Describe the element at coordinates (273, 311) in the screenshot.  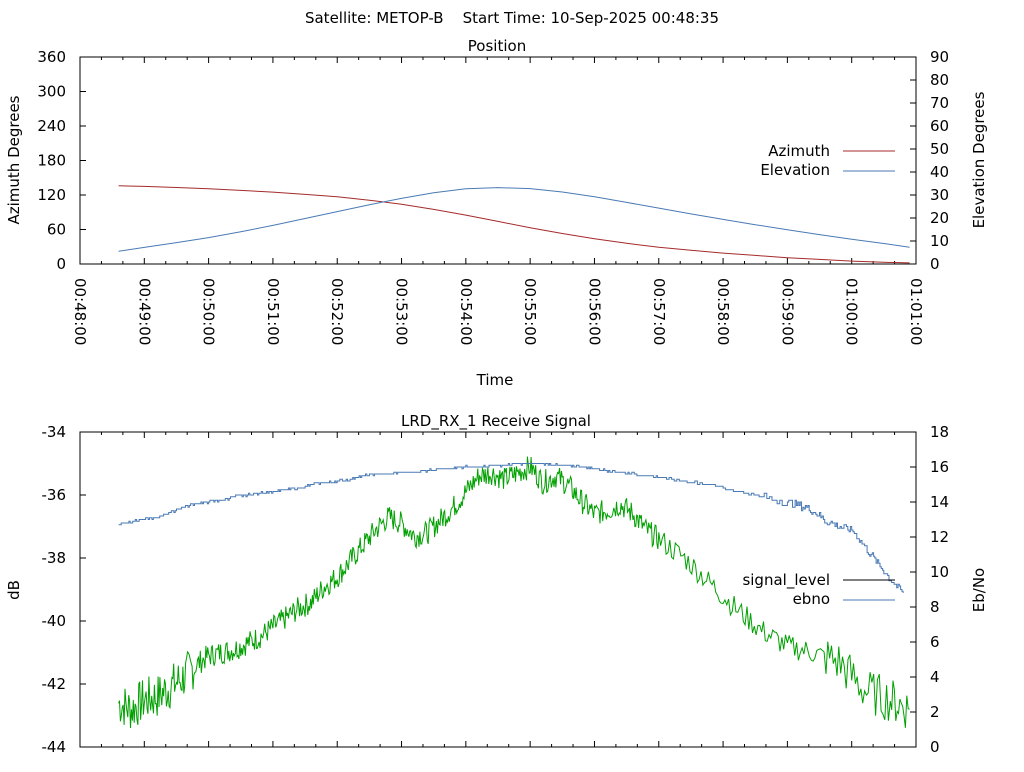
I see `x-tick-label: 00:51:00` at that location.